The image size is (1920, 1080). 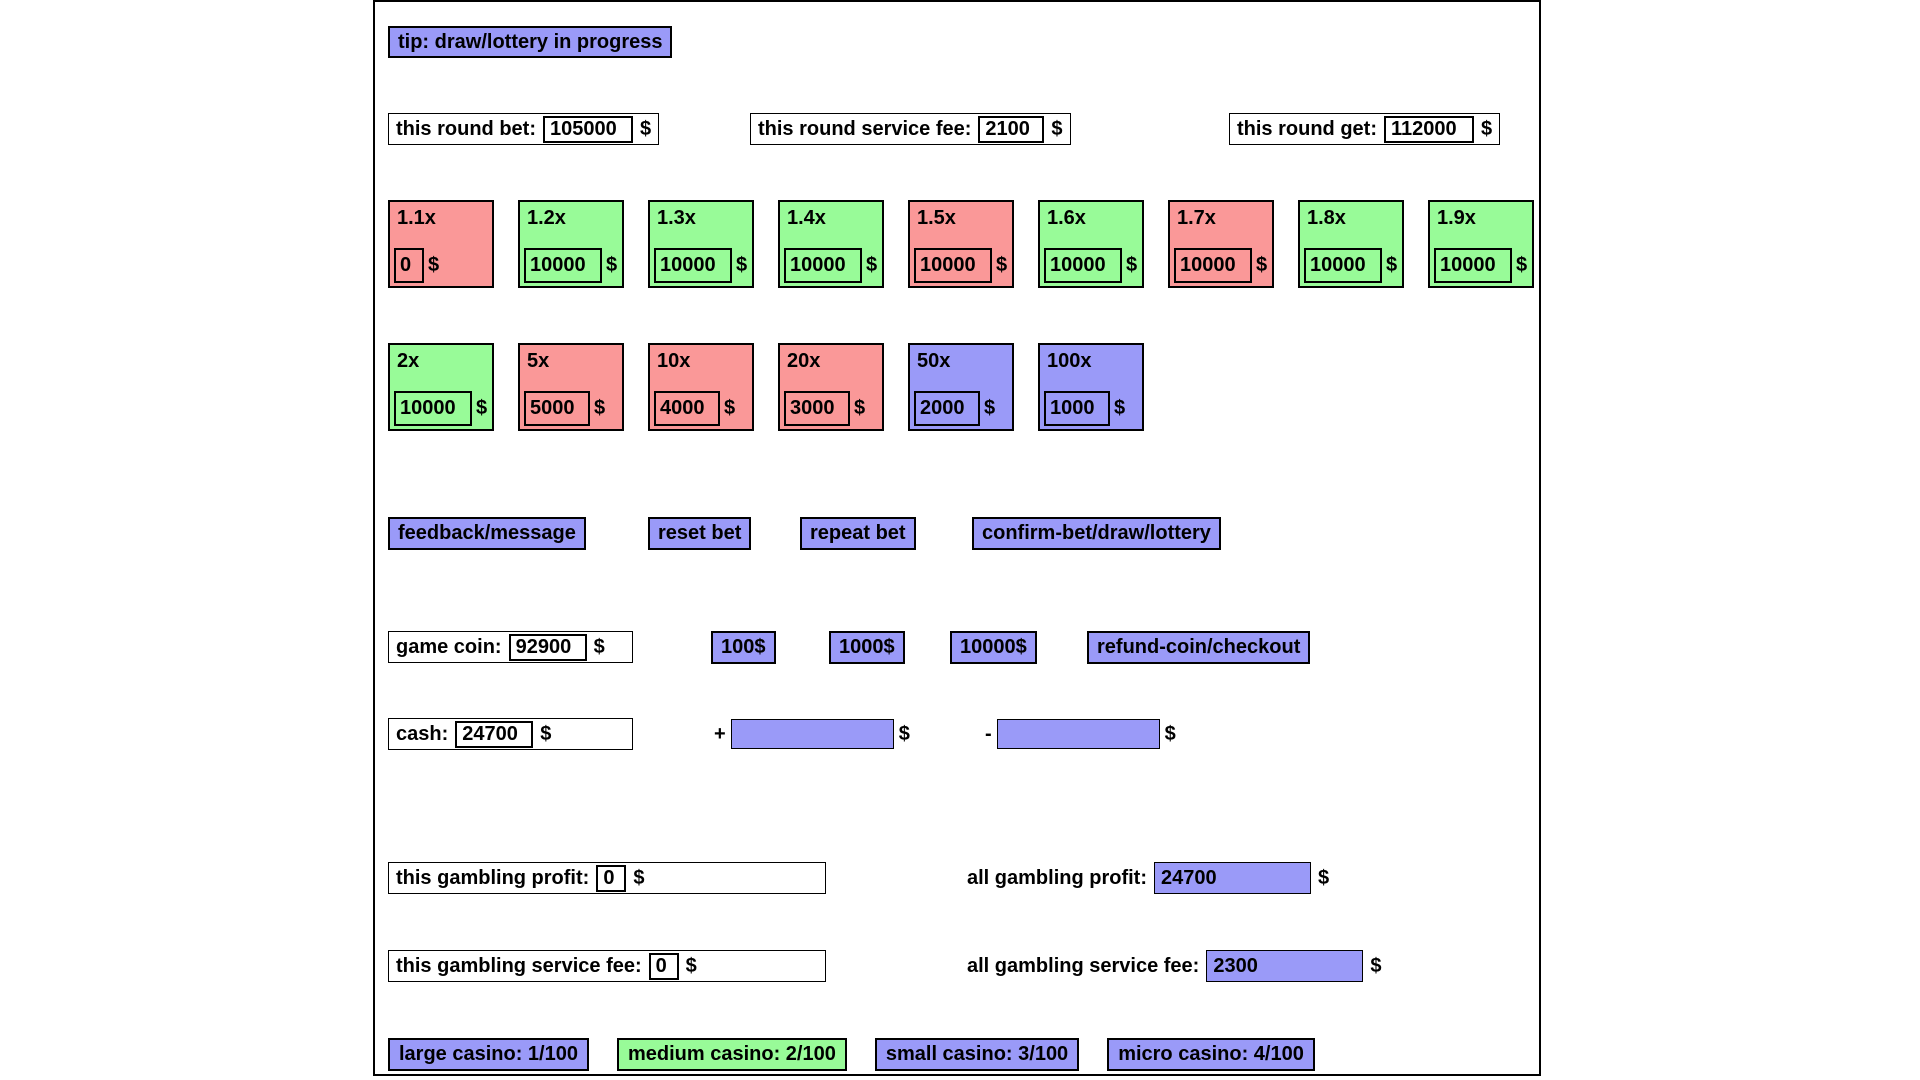 I want to click on round-get-box: this round get: 112000 $, so click(x=1365, y=129).